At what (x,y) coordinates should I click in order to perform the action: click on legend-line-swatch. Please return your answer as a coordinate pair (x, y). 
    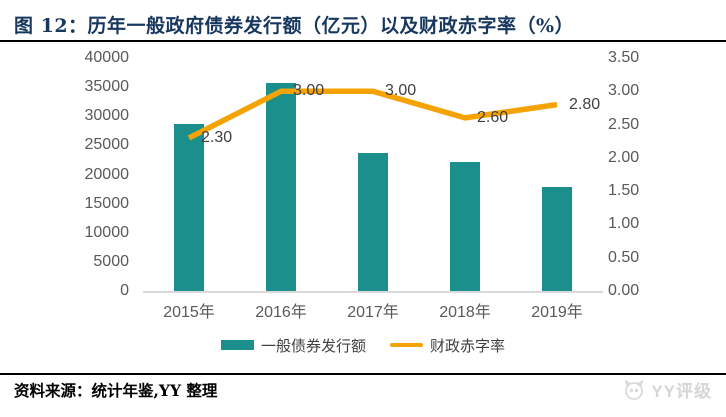
    Looking at the image, I should click on (406, 345).